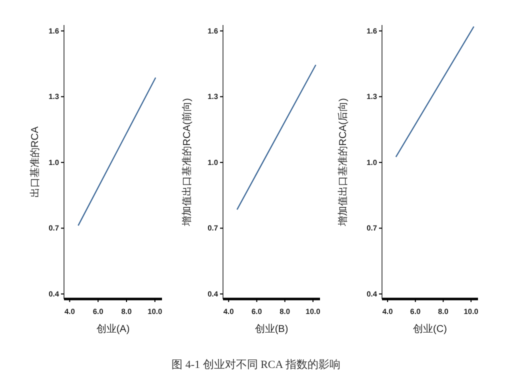 The height and width of the screenshot is (375, 512). Describe the element at coordinates (430, 329) in the screenshot. I see `x-axis-title: 创业(C)` at that location.